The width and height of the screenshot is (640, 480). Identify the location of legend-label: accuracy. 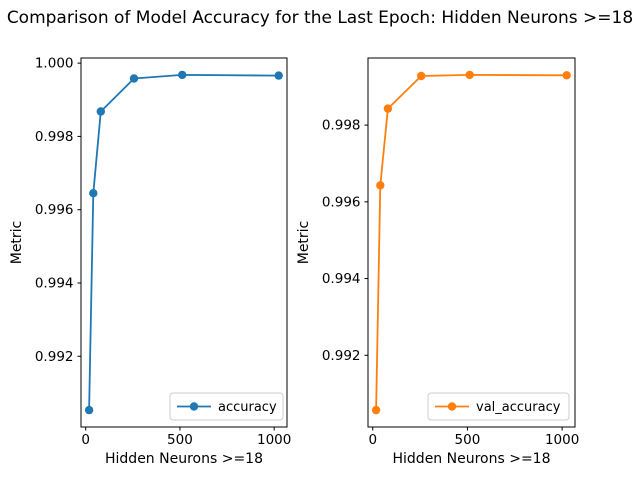
(247, 407).